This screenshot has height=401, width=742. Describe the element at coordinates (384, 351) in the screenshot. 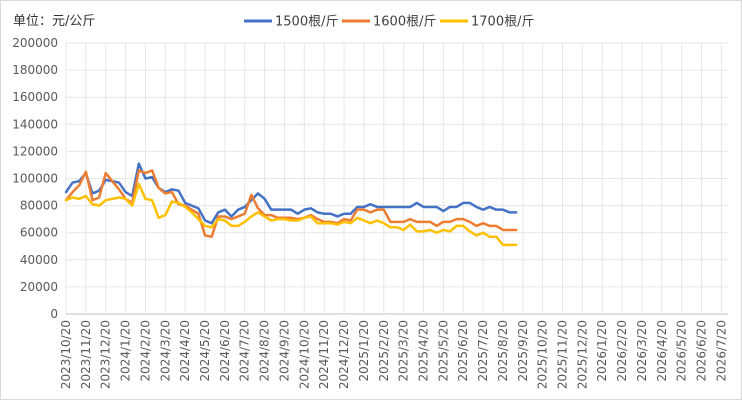

I see `x-tick-label: 2025/2/20` at that location.